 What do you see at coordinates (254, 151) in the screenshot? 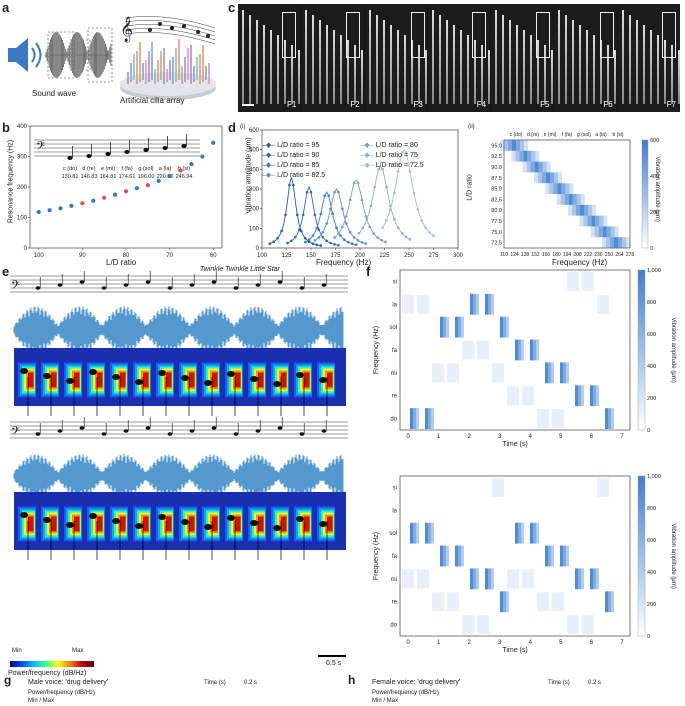
I see `d-ytick-label: 500` at bounding box center [254, 151].